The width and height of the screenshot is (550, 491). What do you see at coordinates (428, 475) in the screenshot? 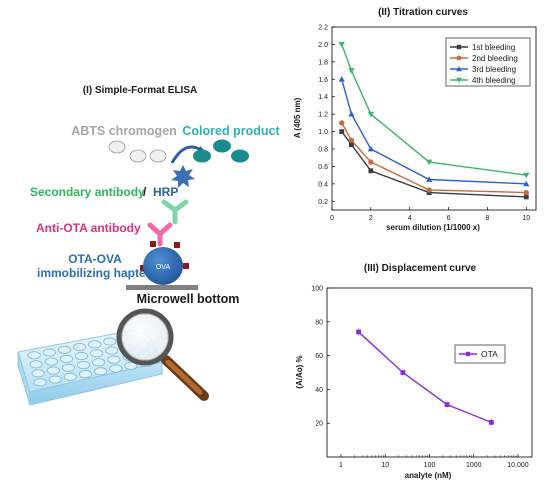
I see `displacement-x-axis-label: analyte (nM)` at bounding box center [428, 475].